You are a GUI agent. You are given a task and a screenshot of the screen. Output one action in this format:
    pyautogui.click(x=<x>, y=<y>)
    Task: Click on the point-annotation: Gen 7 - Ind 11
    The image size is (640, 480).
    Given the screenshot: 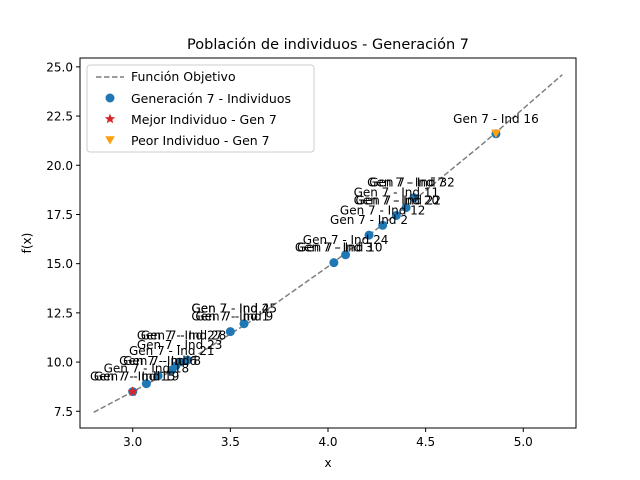 What is the action you would take?
    pyautogui.click(x=397, y=193)
    